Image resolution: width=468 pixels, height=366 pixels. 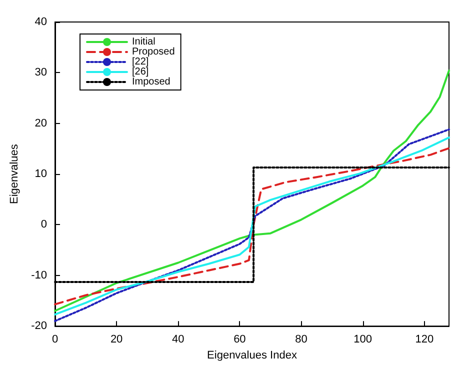 I want to click on y-tick-label: -20, so click(x=39, y=326).